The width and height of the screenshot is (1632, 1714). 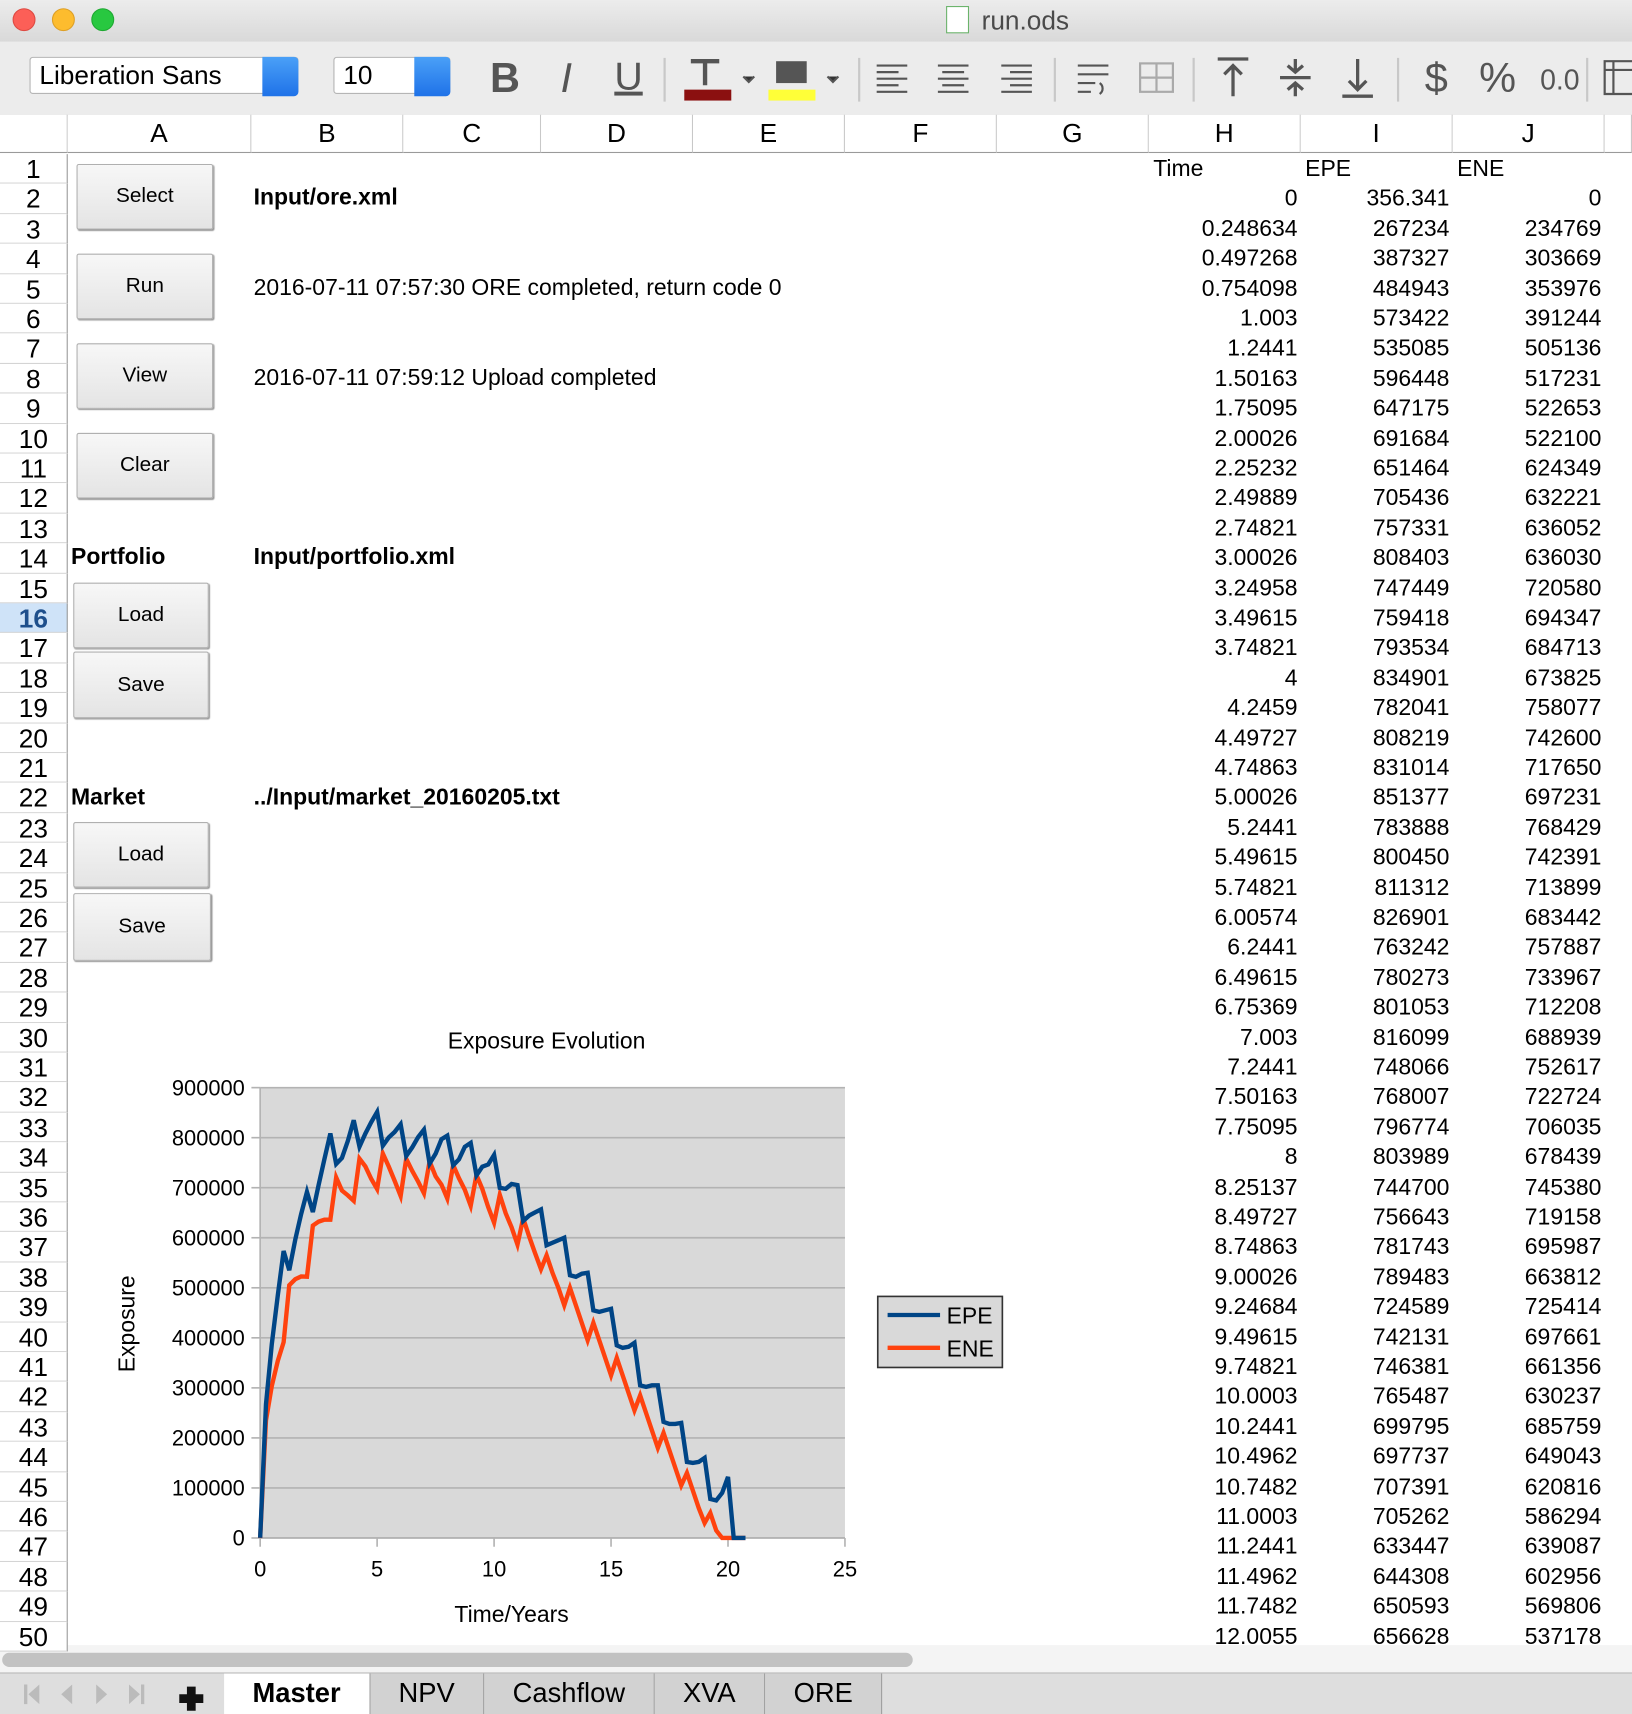 What do you see at coordinates (141, 615) in the screenshot?
I see `portfolio-load-button: Load` at bounding box center [141, 615].